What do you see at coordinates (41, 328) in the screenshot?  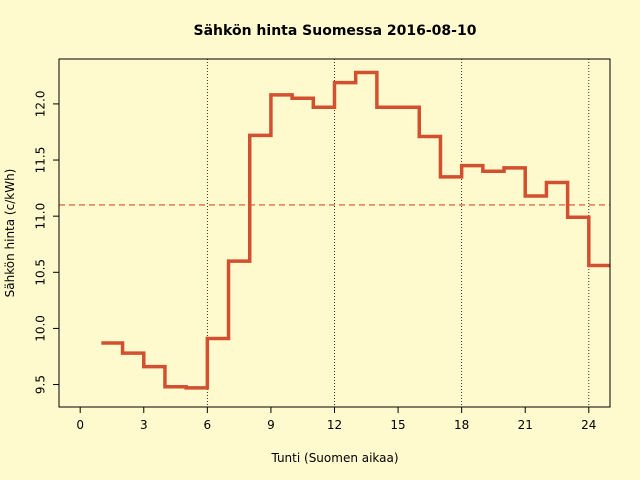 I see `y-tick-label-1: 10.0` at bounding box center [41, 328].